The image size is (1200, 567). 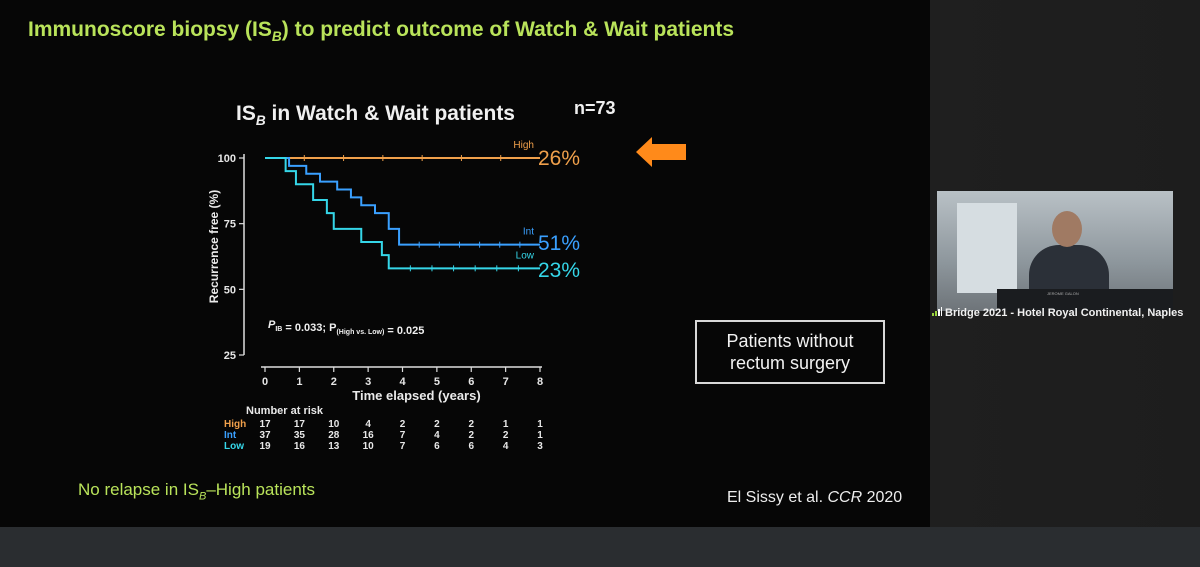 I want to click on nameplate: JEROME GALON, so click(x=1063, y=293).